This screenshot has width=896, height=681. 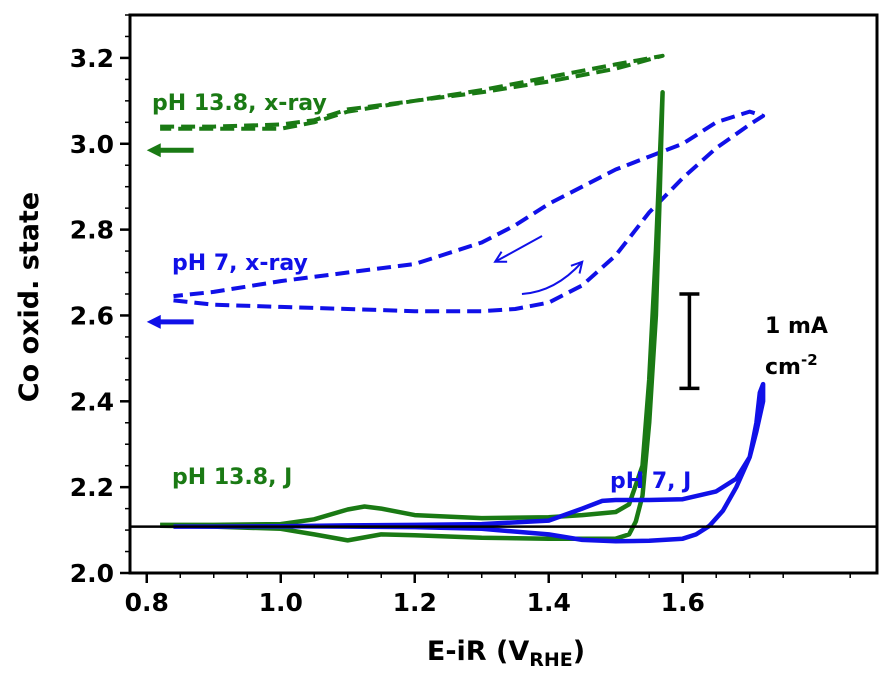 I want to click on x-tick-label-3: 1.4, so click(x=549, y=602).